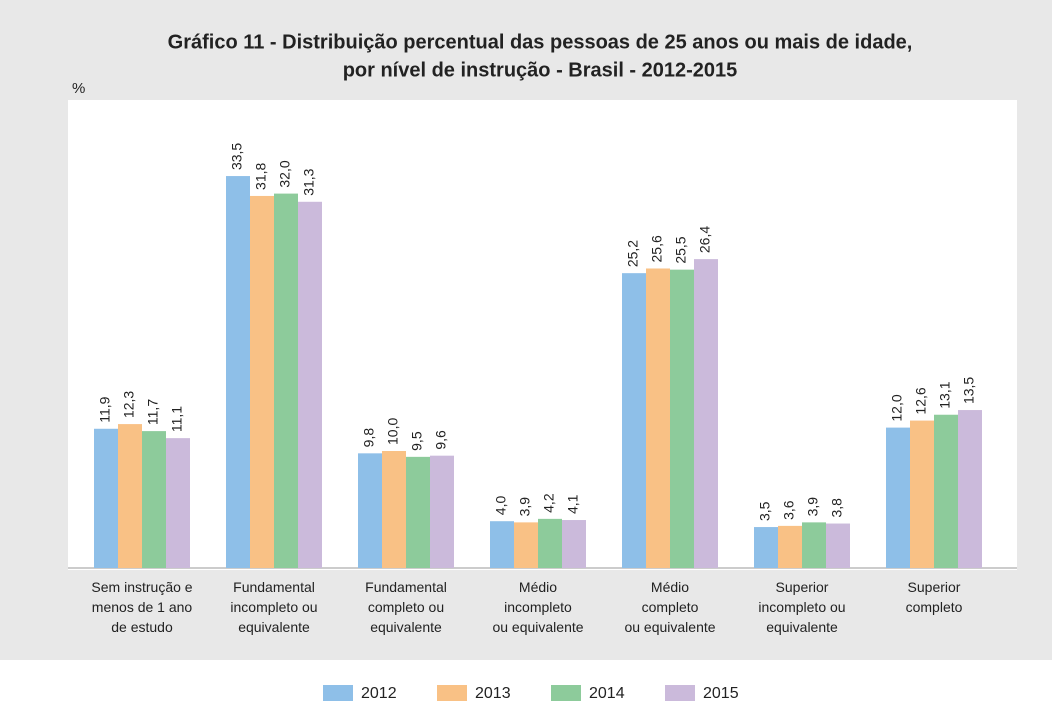  I want to click on x-tick-label: Sem instrução e menos de 1 ano de estudo, so click(142, 607).